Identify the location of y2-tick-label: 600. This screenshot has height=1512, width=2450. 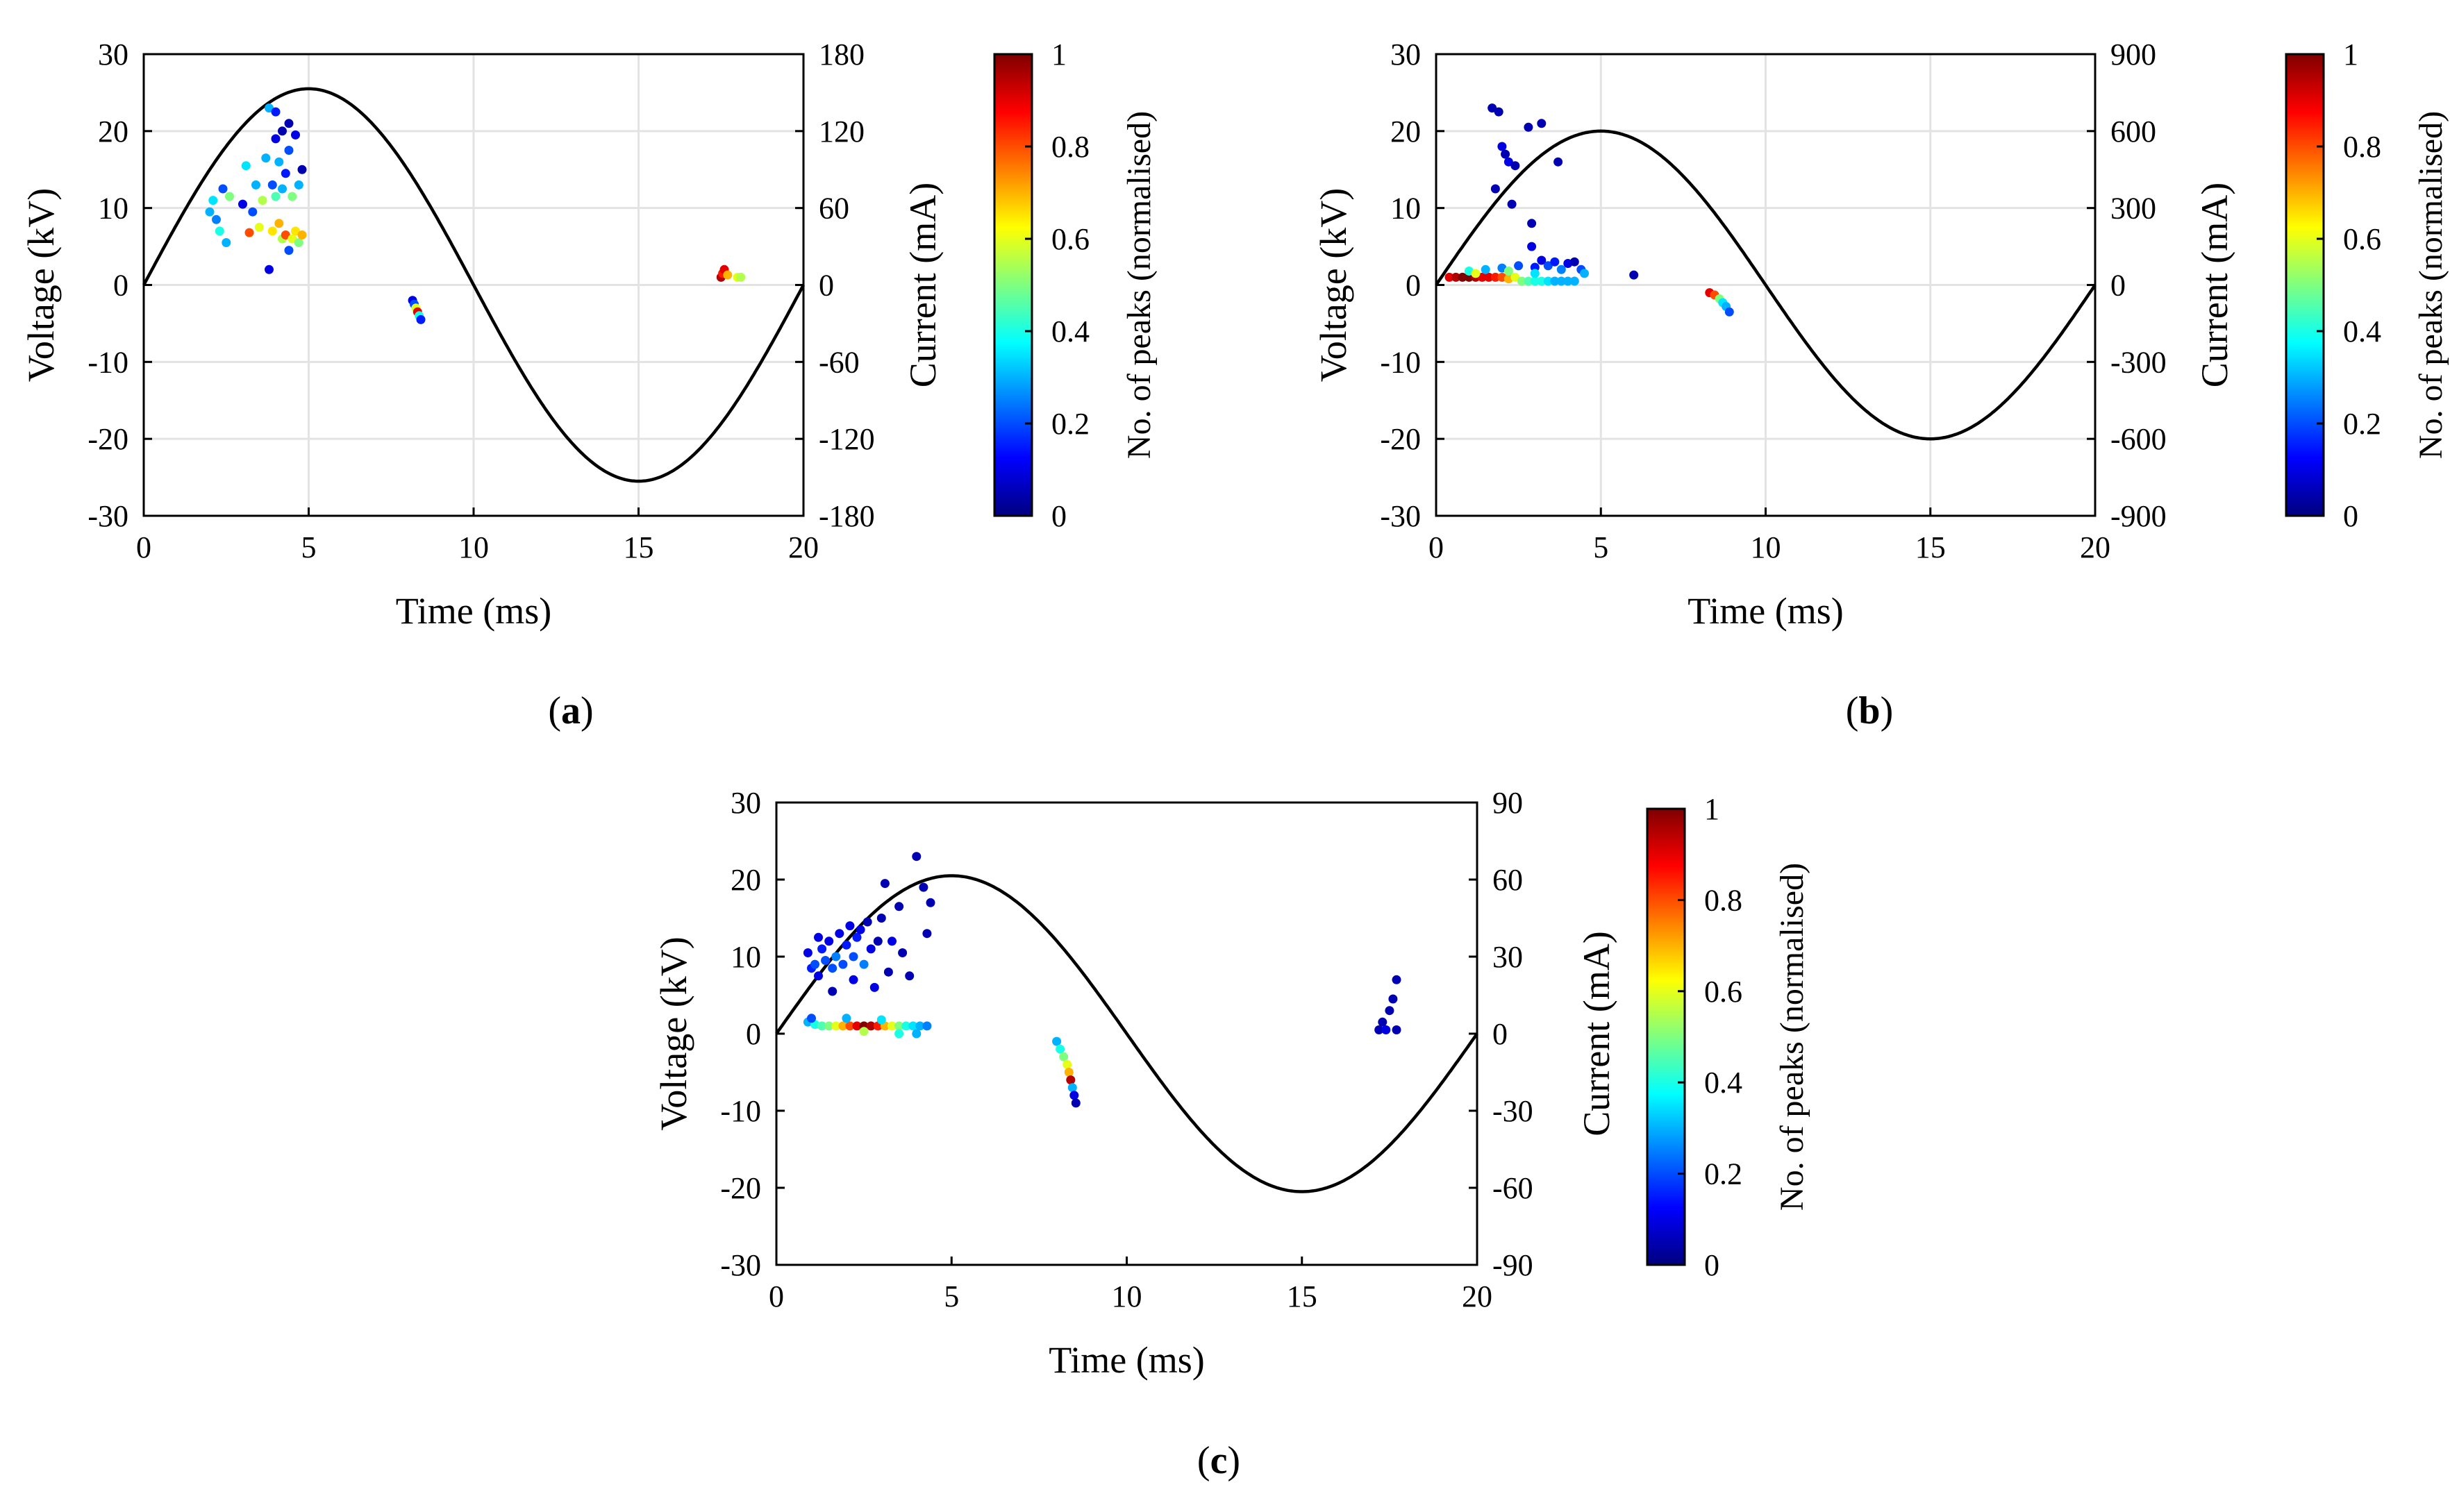
(2133, 132).